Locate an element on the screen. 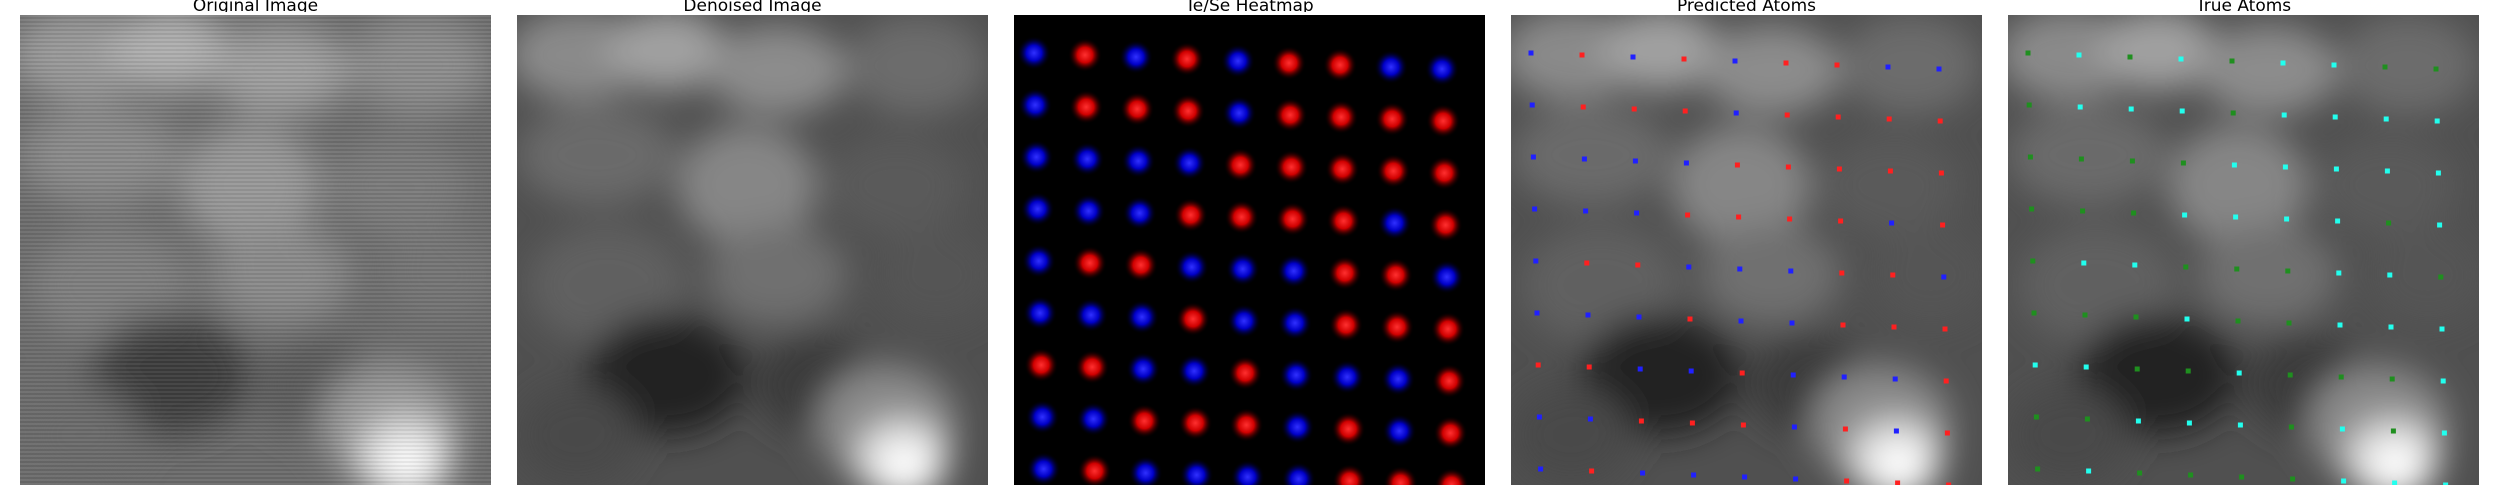 This screenshot has height=500, width=2500. panel-title-heatmap: Te/Se Heatmap is located at coordinates (1249, 6).